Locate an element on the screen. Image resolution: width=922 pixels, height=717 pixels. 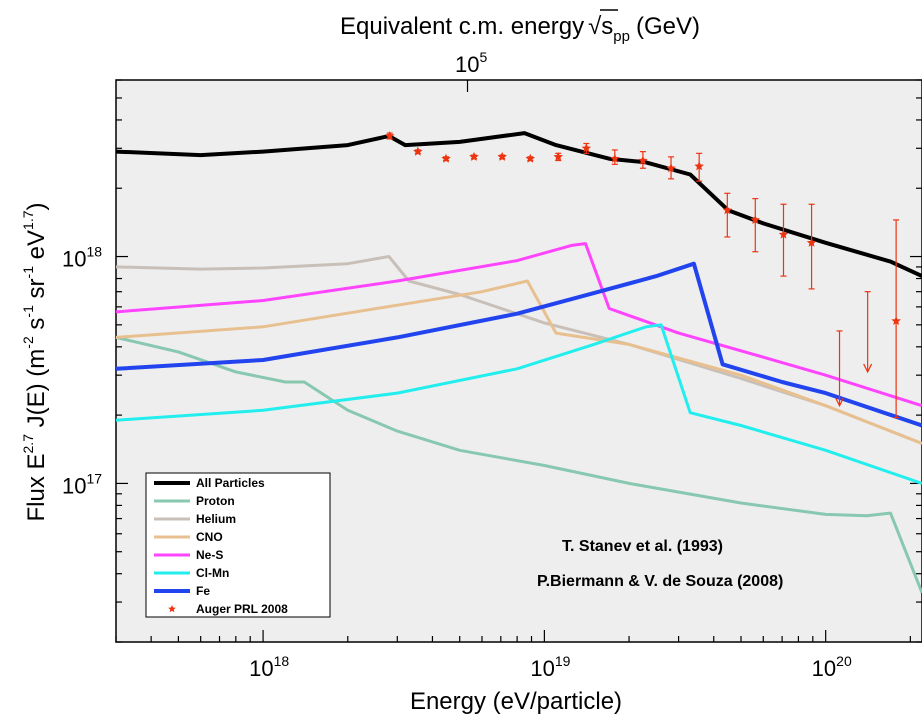
y-tick-label: 1017 is located at coordinates (82, 484).